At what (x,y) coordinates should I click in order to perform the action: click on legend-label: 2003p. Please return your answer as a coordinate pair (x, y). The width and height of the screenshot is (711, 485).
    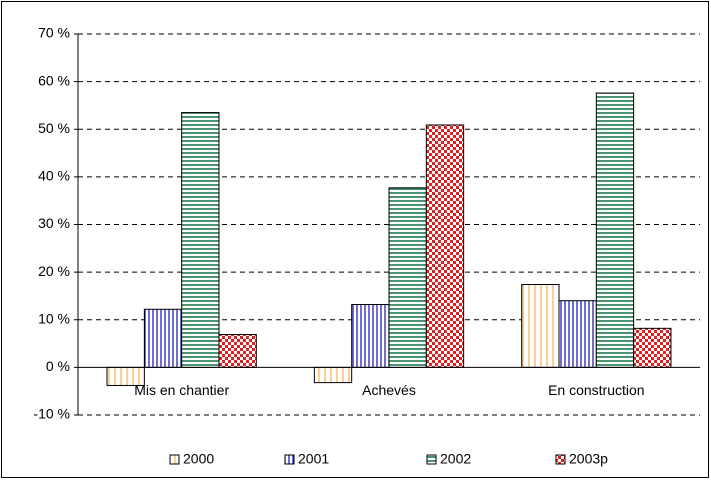
    Looking at the image, I should click on (588, 459).